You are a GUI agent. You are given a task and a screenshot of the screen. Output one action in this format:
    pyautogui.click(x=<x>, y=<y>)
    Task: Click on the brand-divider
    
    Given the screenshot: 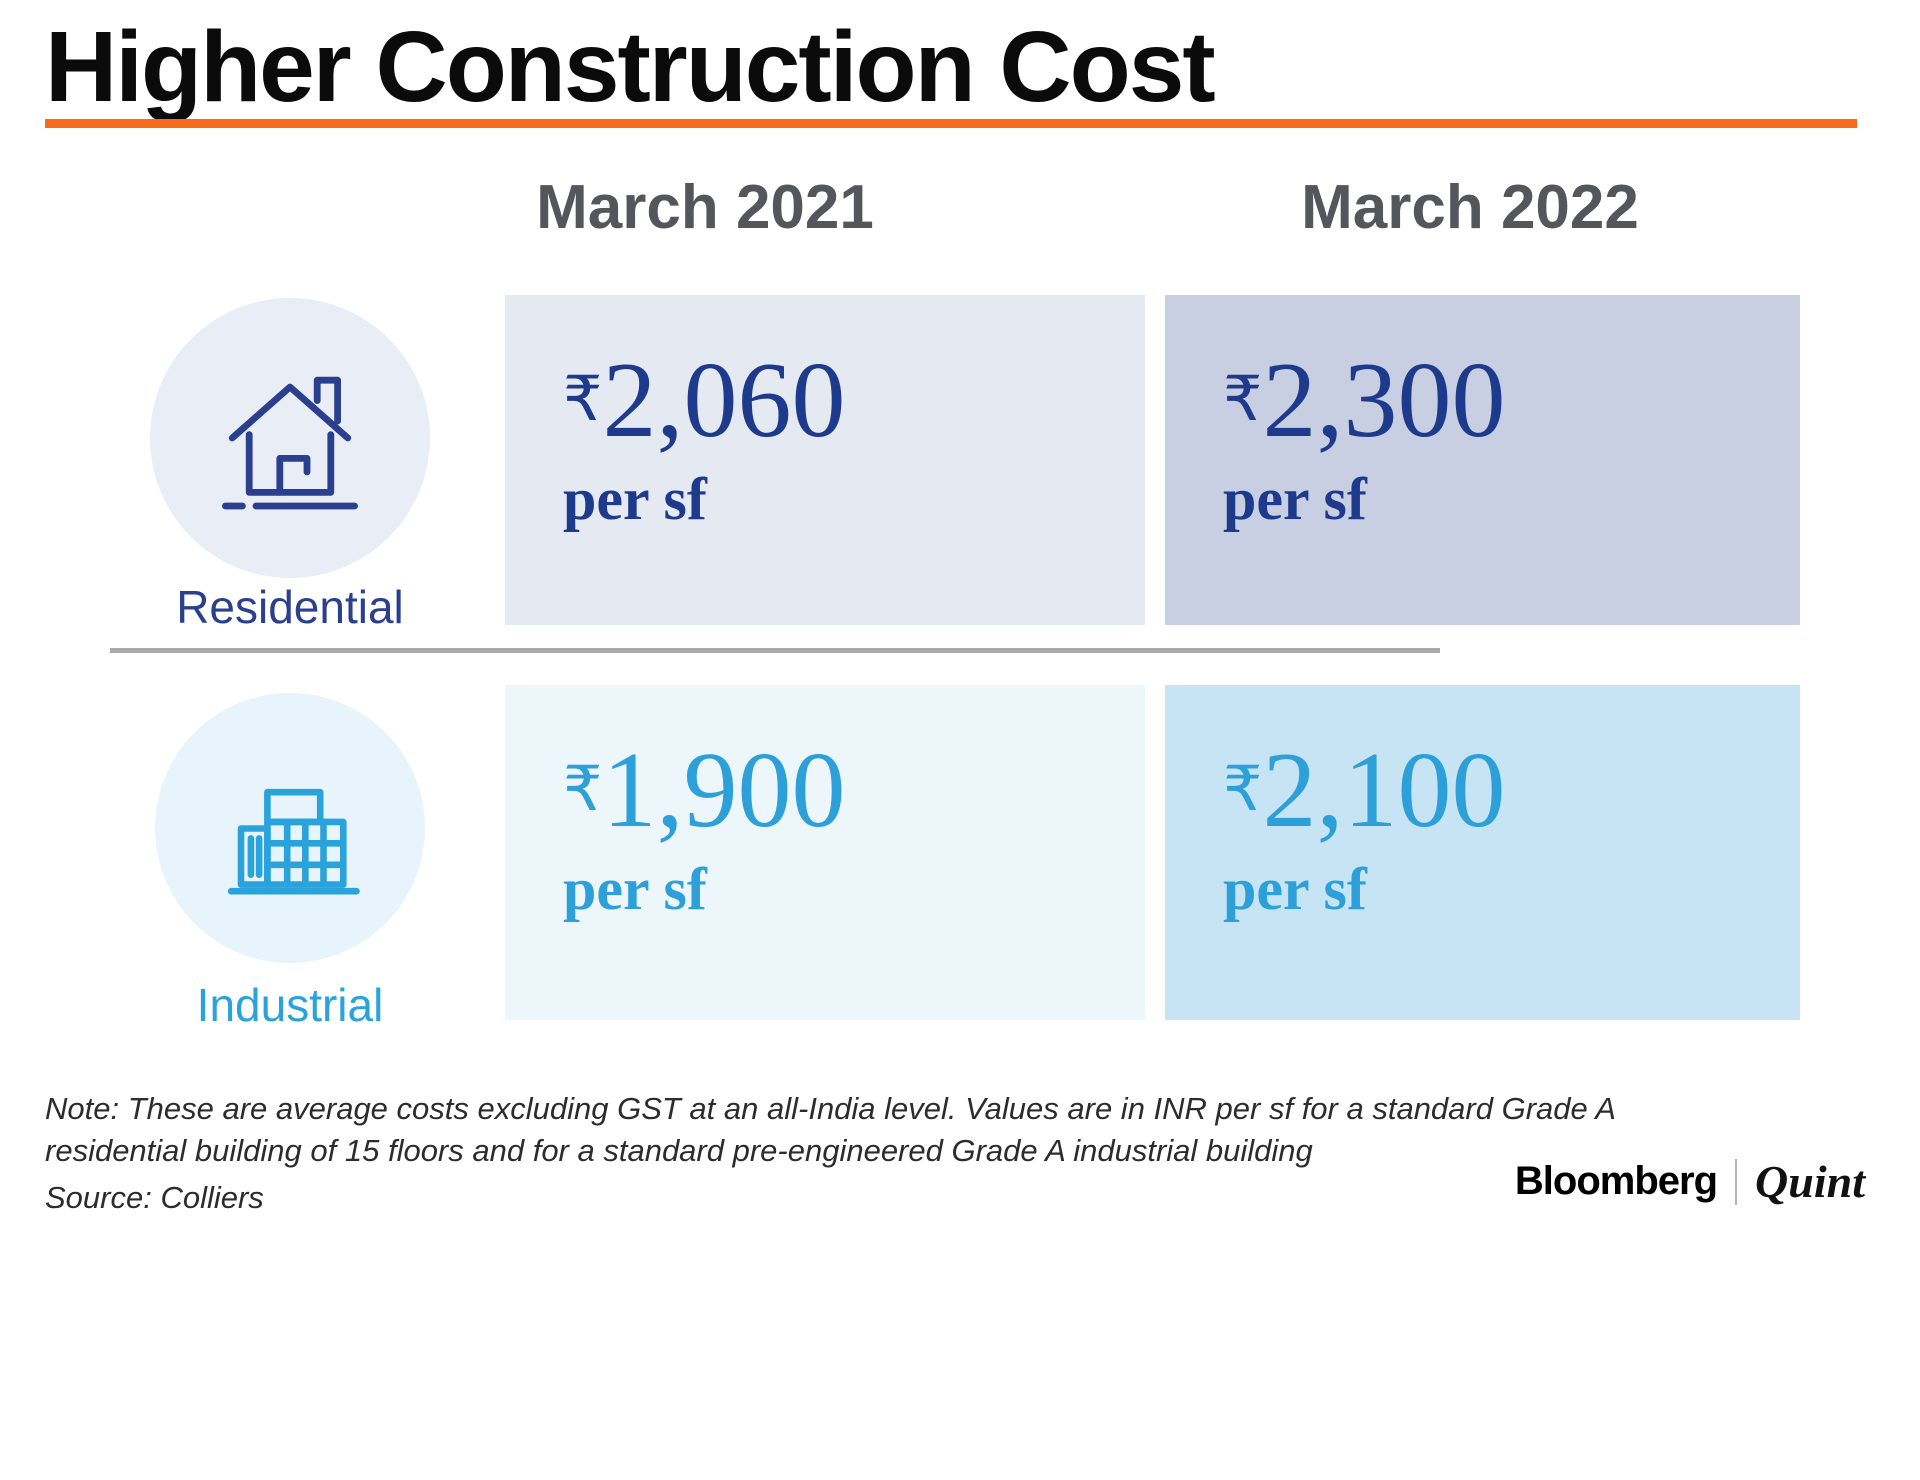 What is the action you would take?
    pyautogui.click(x=1736, y=1181)
    